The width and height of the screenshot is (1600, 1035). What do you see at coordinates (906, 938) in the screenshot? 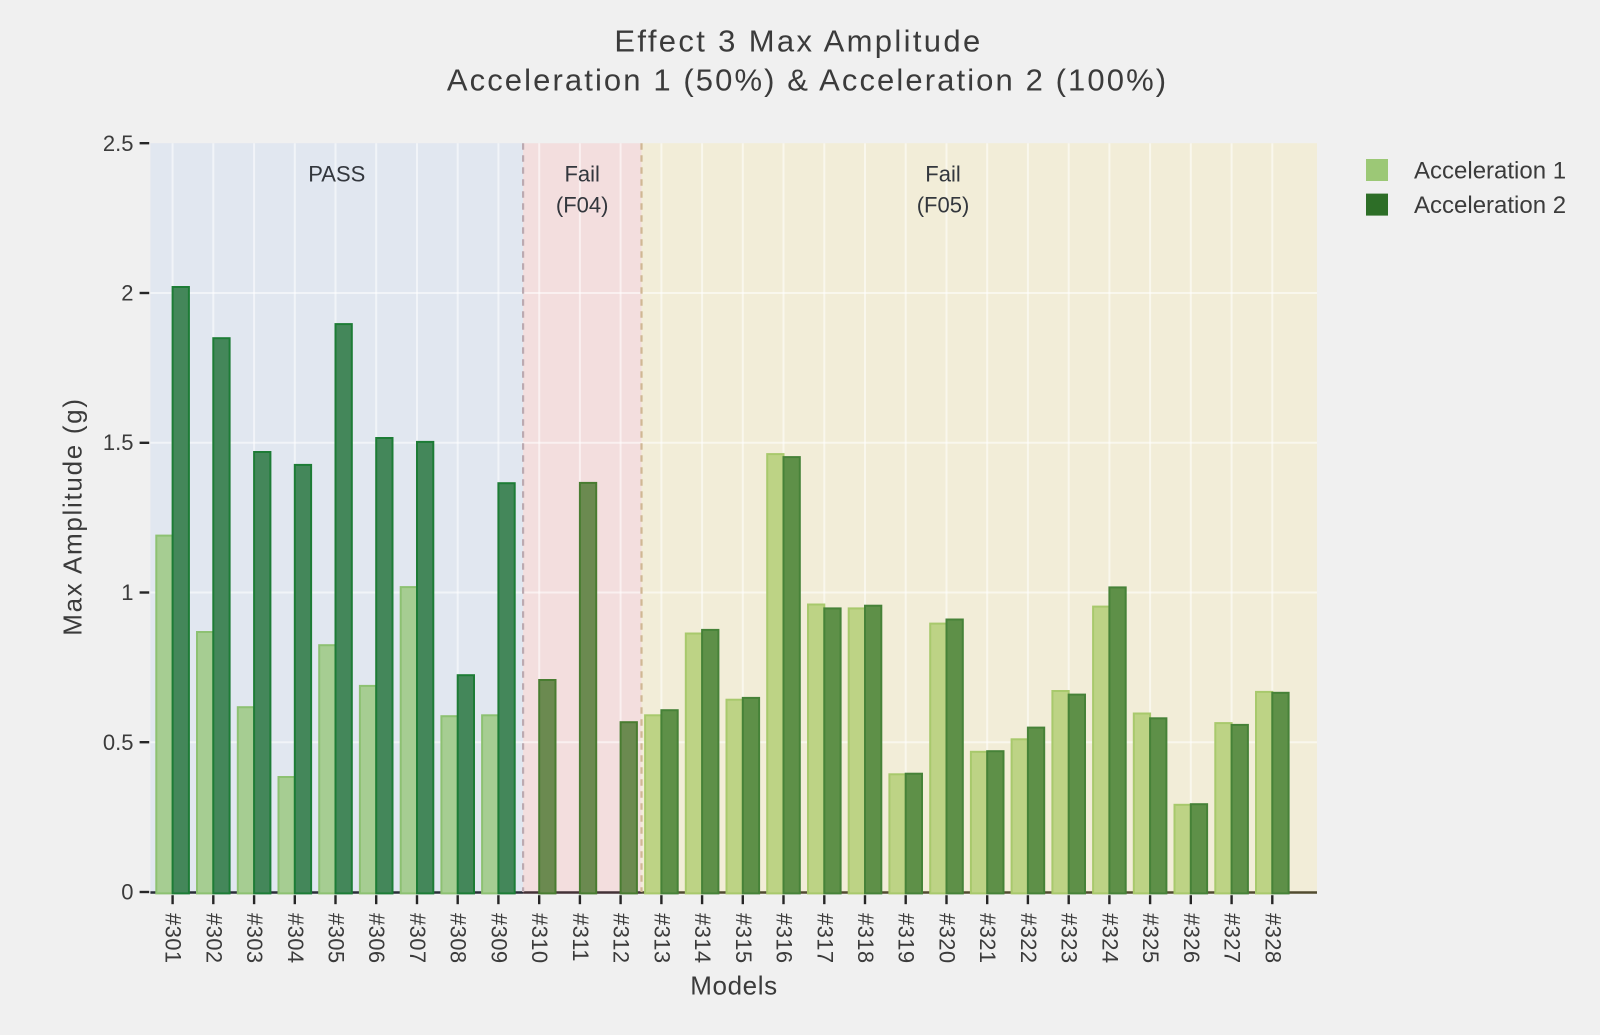
I see `svg-text: #319` at bounding box center [906, 938].